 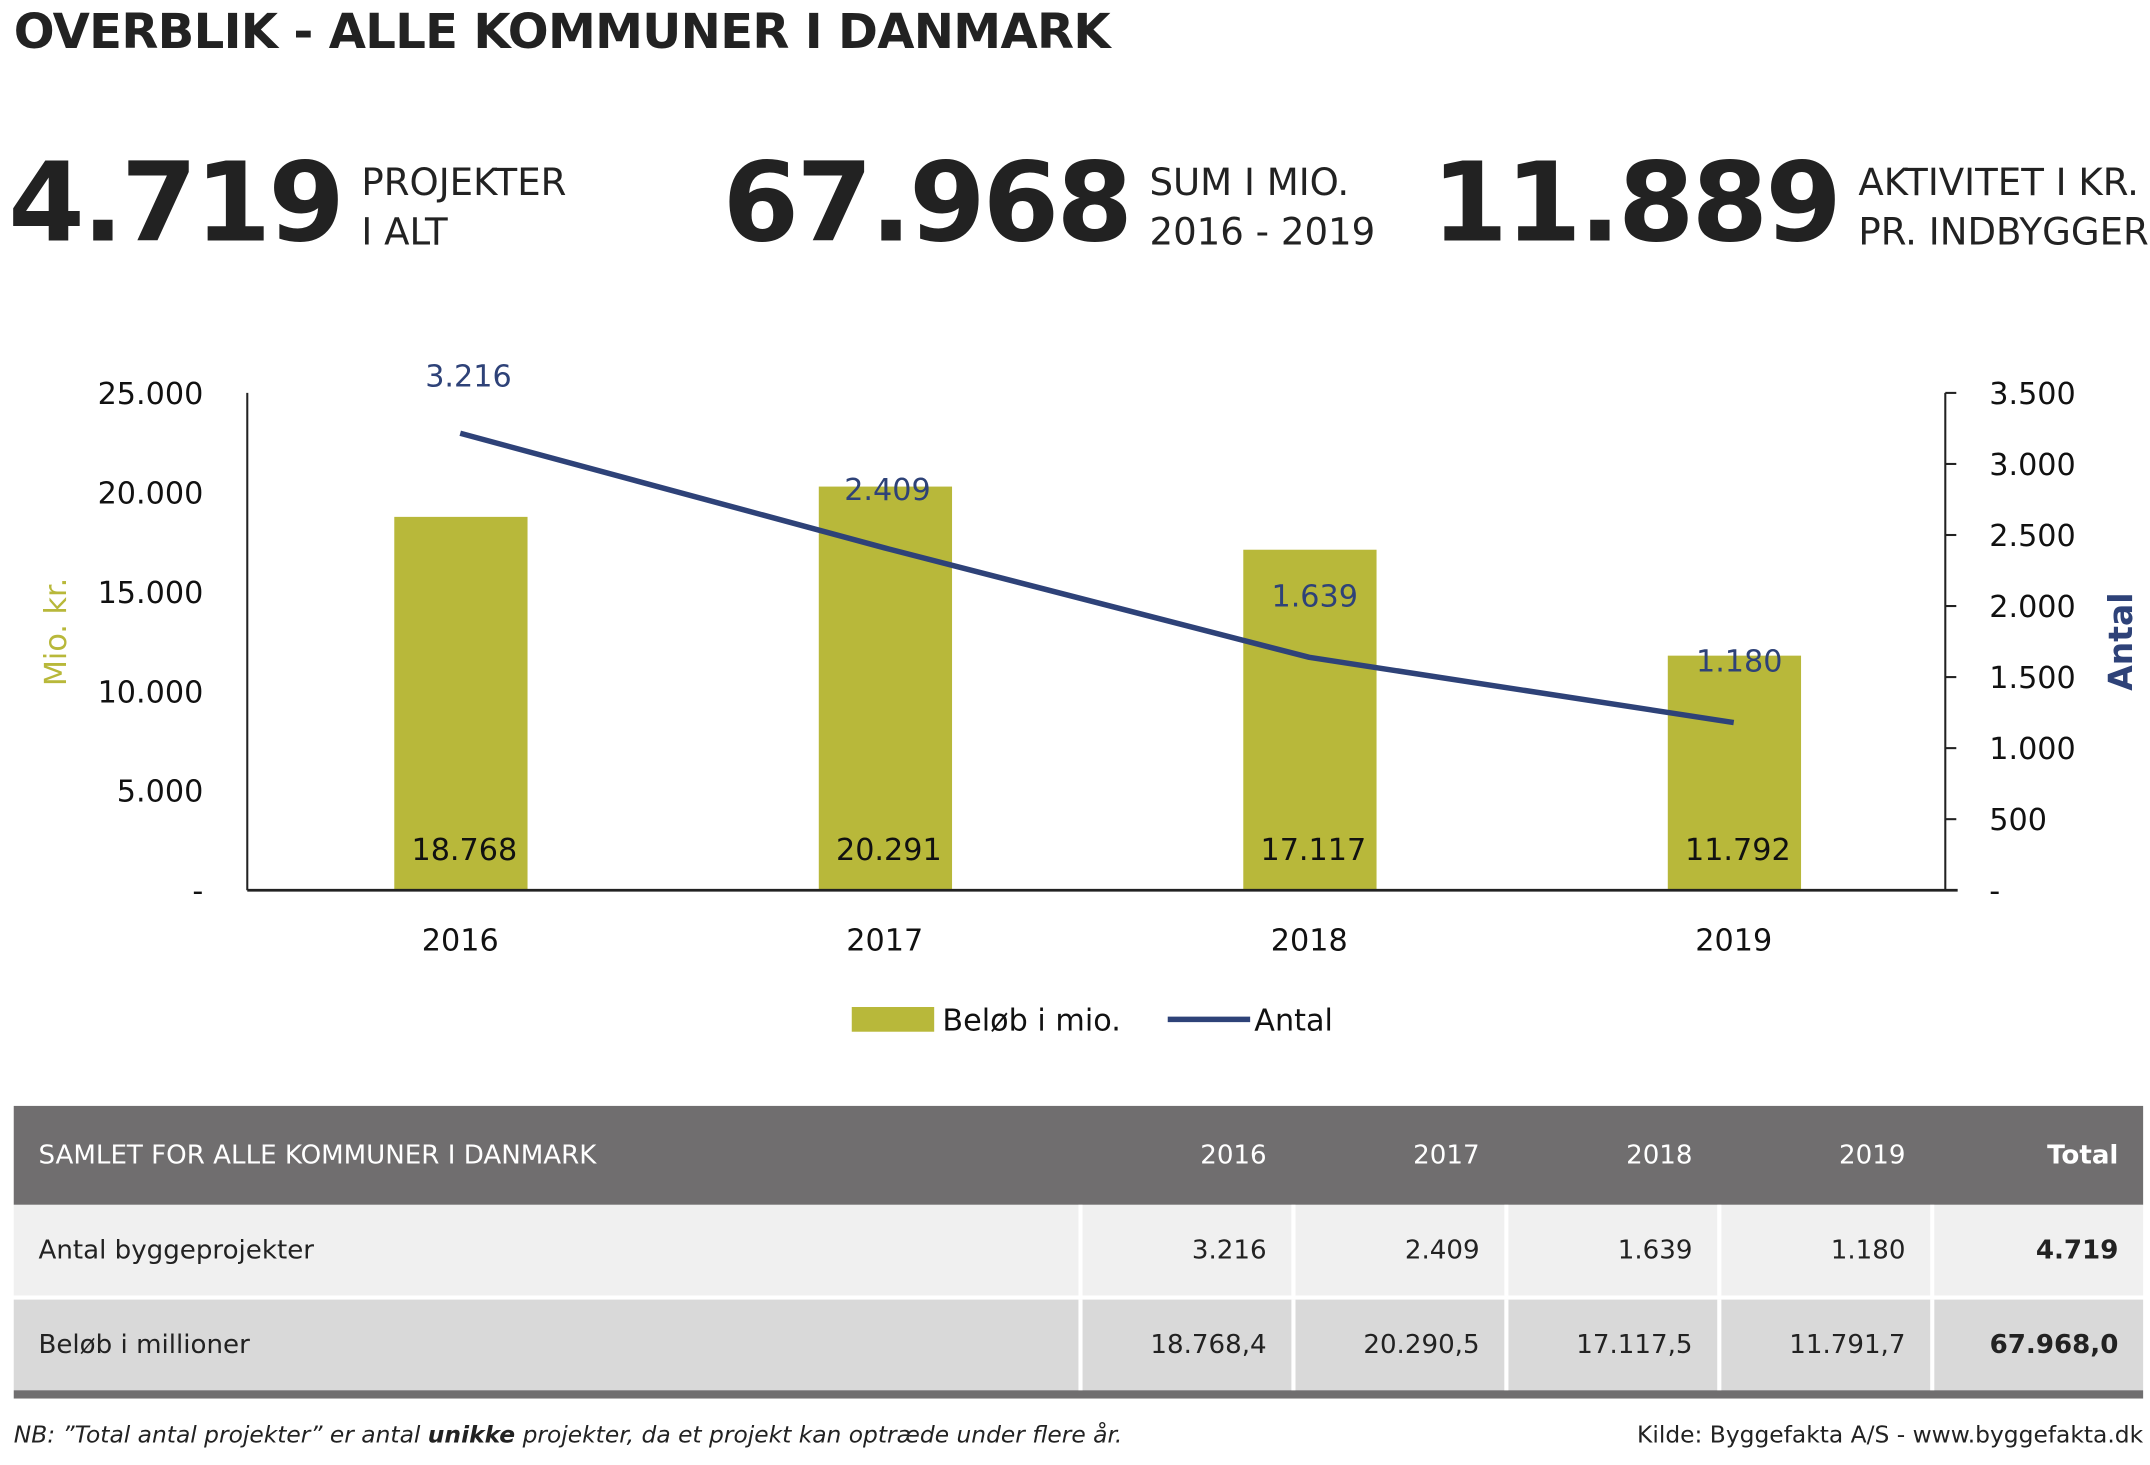 I want to click on cell: 11.791,7, so click(x=1823, y=1345).